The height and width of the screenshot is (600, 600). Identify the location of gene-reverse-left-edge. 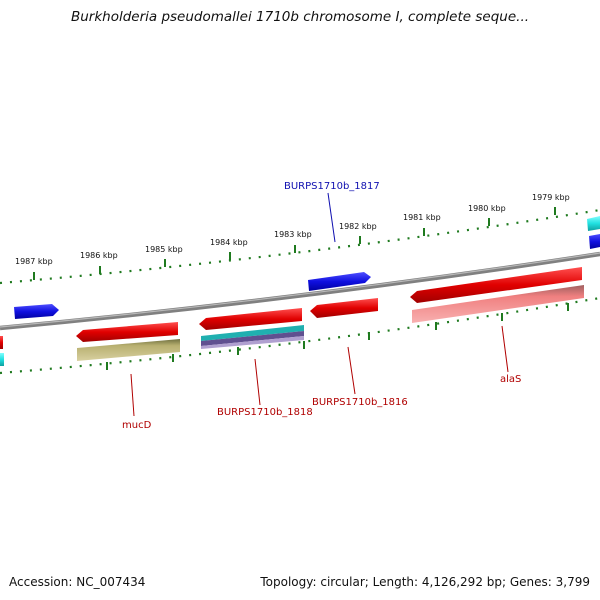
(1, 342).